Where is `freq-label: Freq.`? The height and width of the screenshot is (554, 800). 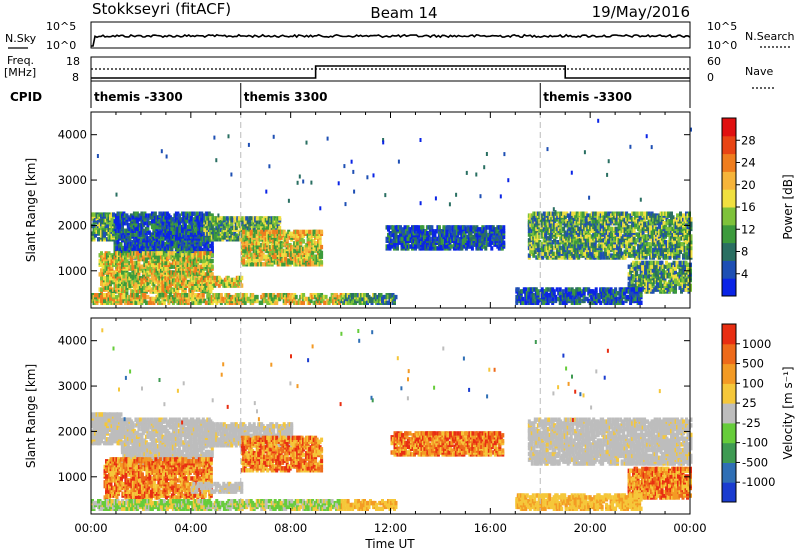 freq-label: Freq. is located at coordinates (20, 60).